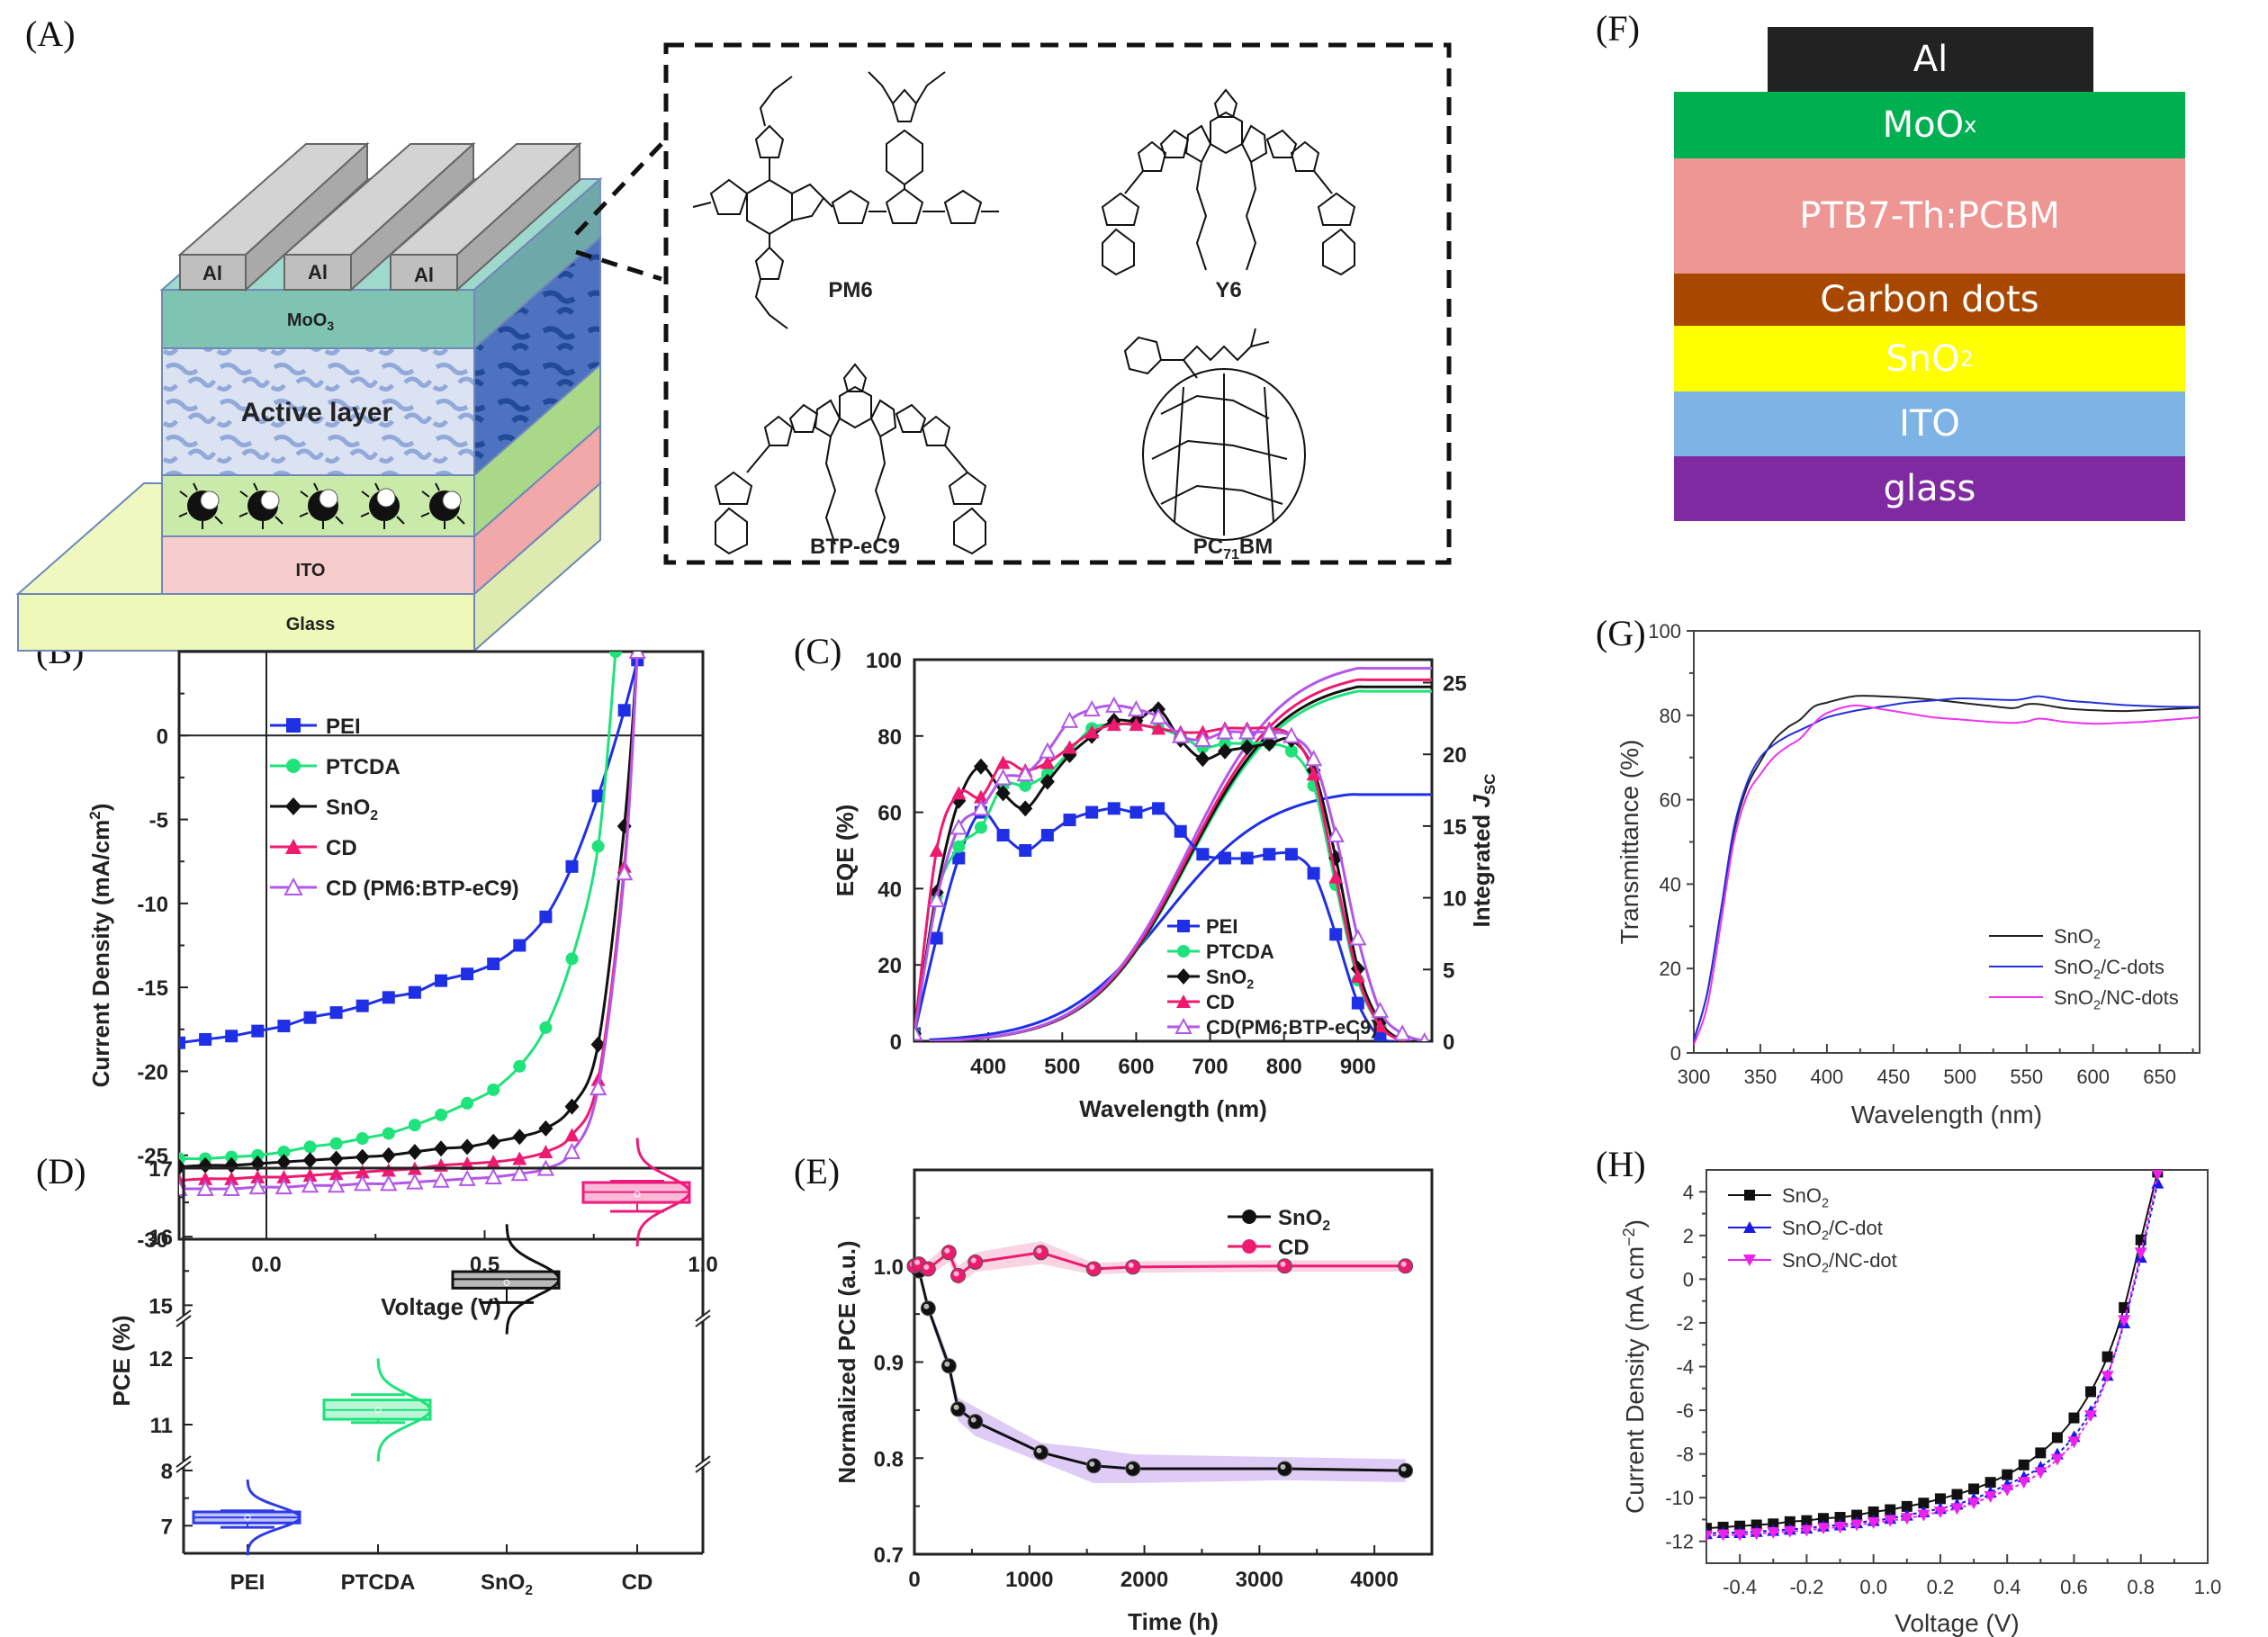  What do you see at coordinates (2208, 1587) in the screenshot?
I see `x-tick-label: 1.0` at bounding box center [2208, 1587].